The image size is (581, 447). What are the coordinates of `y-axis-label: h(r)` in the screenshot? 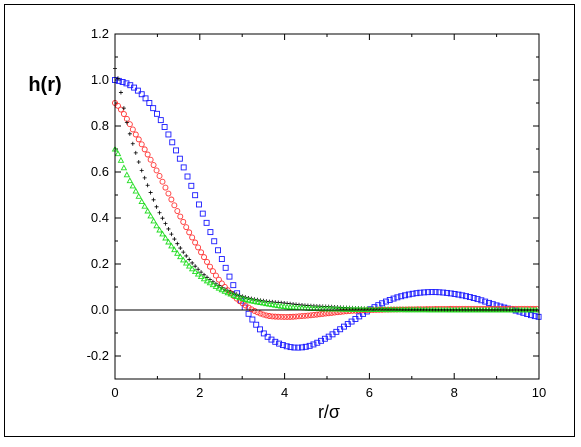 It's located at (44, 85).